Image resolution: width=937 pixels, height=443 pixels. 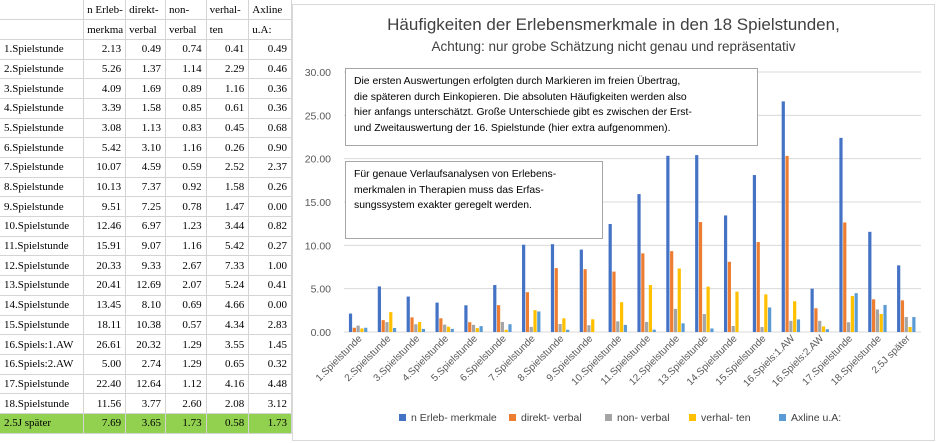 What do you see at coordinates (228, 10) in the screenshot?
I see `column-header: verhal-` at bounding box center [228, 10].